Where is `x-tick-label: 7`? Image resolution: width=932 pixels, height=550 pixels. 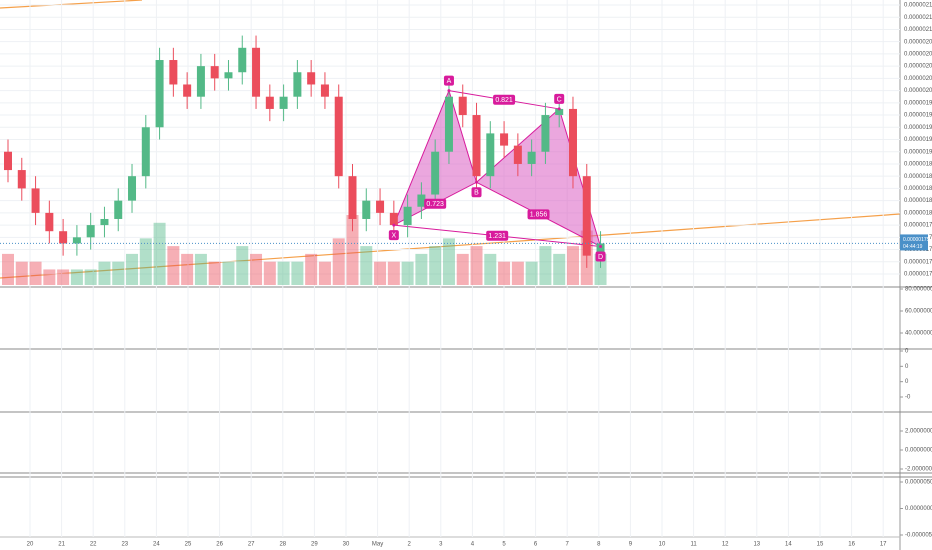 x-tick-label: 7 is located at coordinates (568, 545).